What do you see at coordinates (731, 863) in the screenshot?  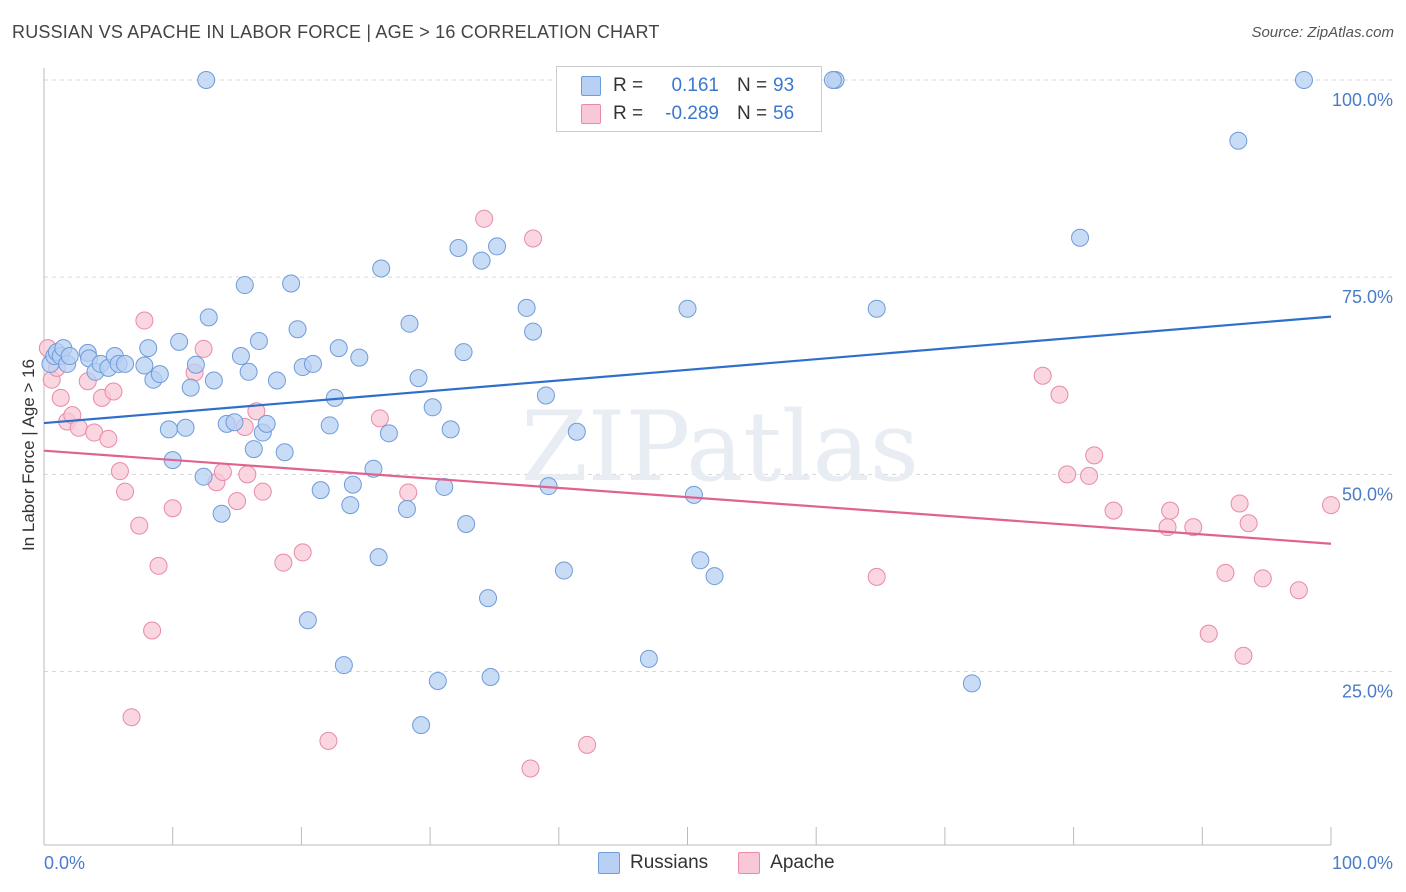 I see `series-legend: Russians Apache` at bounding box center [731, 863].